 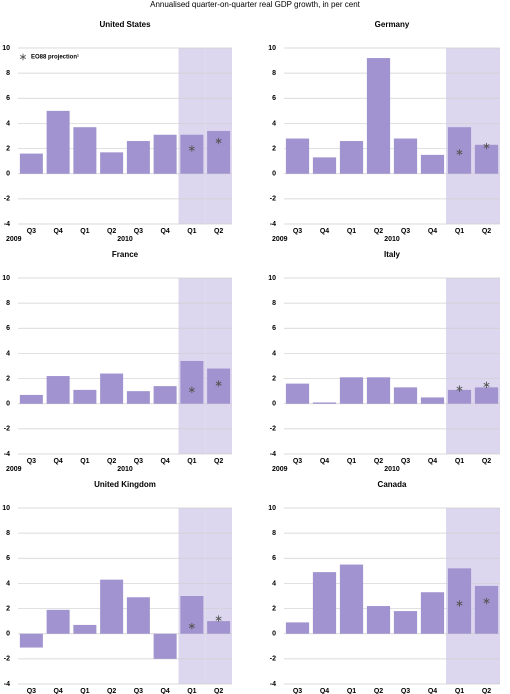 What do you see at coordinates (392, 484) in the screenshot?
I see `chart-title: Canada` at bounding box center [392, 484].